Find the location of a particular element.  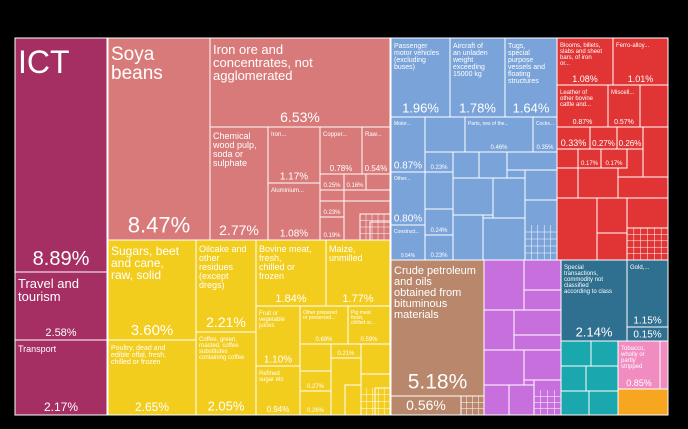

tile-parts-nes-of-the: Parts, nes of the... 0.46% is located at coordinates (499, 134).